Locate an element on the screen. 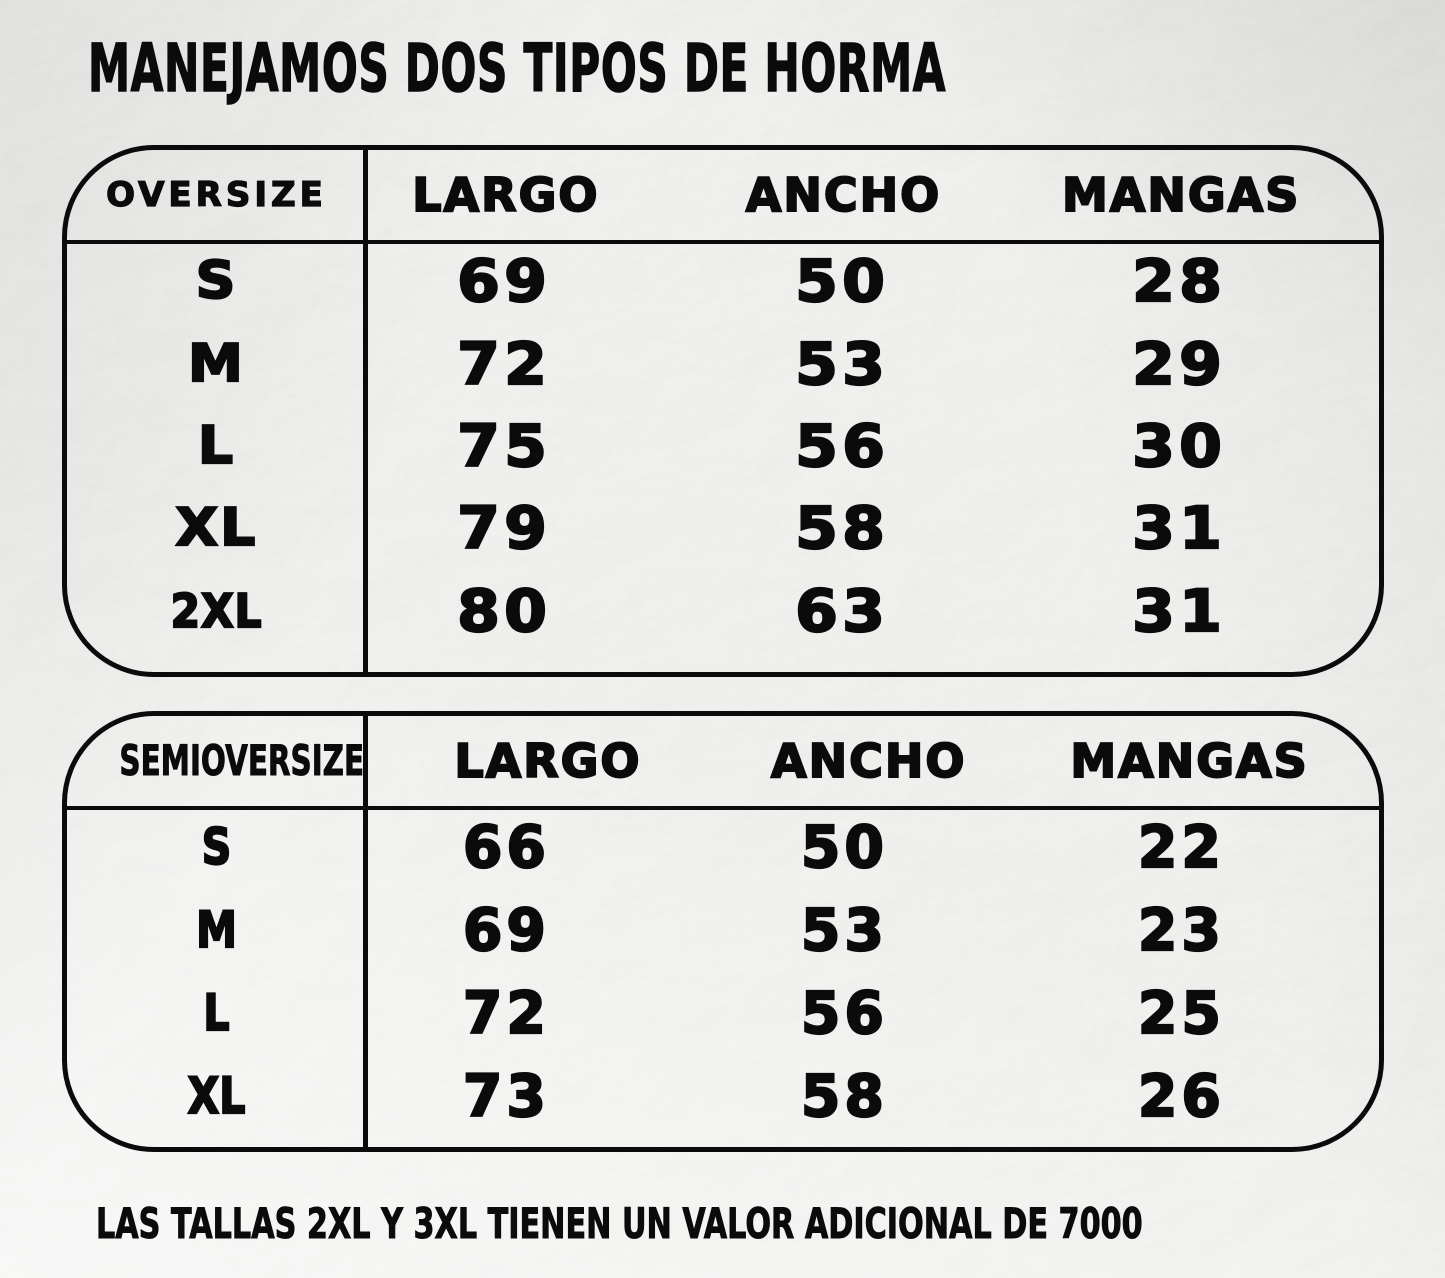  value-cell: 25 is located at coordinates (1181, 1012).